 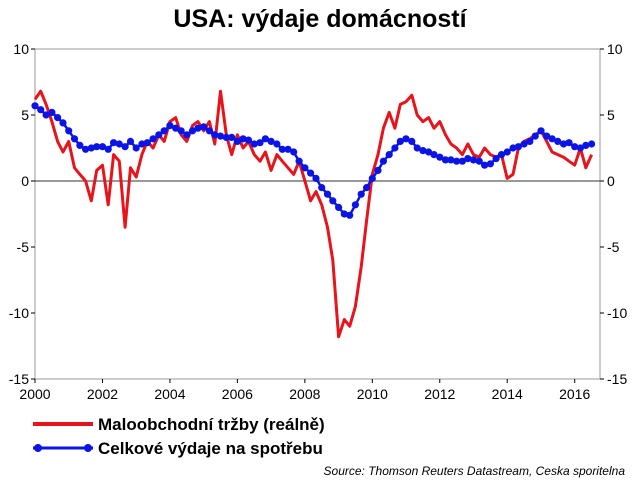 What do you see at coordinates (19, 313) in the screenshot?
I see `y-tick-label-left: -10` at bounding box center [19, 313].